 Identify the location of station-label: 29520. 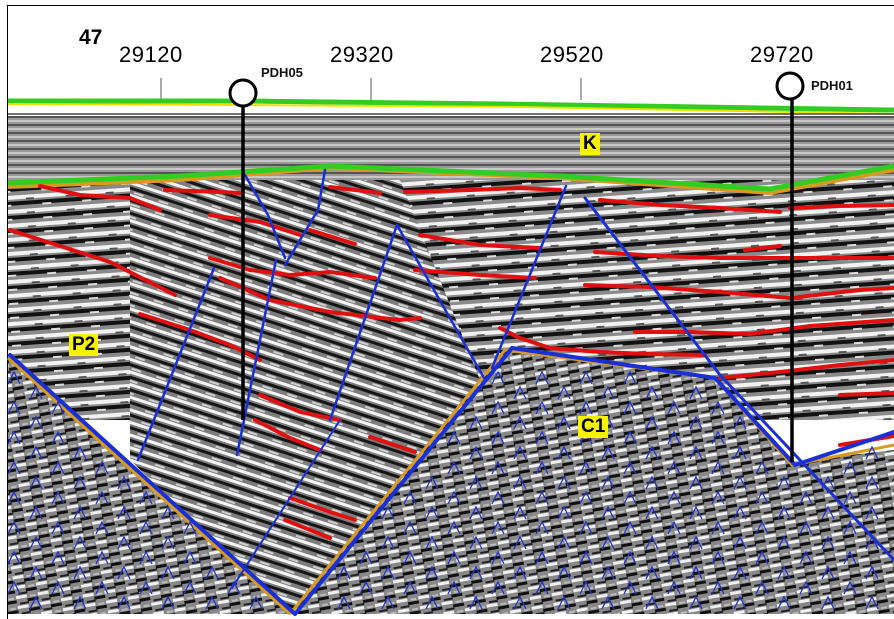
(572, 54).